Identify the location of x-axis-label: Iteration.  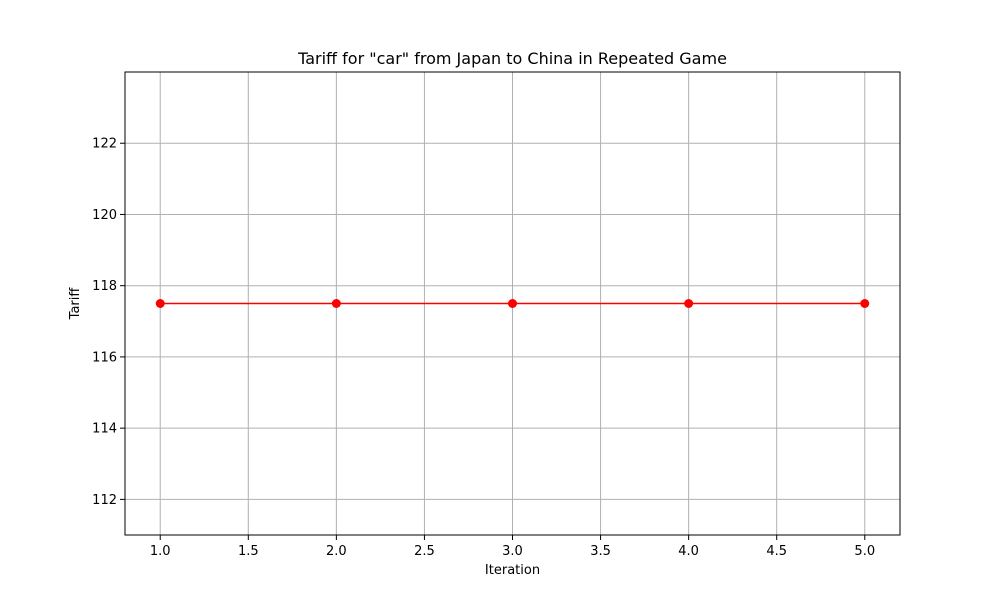
(512, 570).